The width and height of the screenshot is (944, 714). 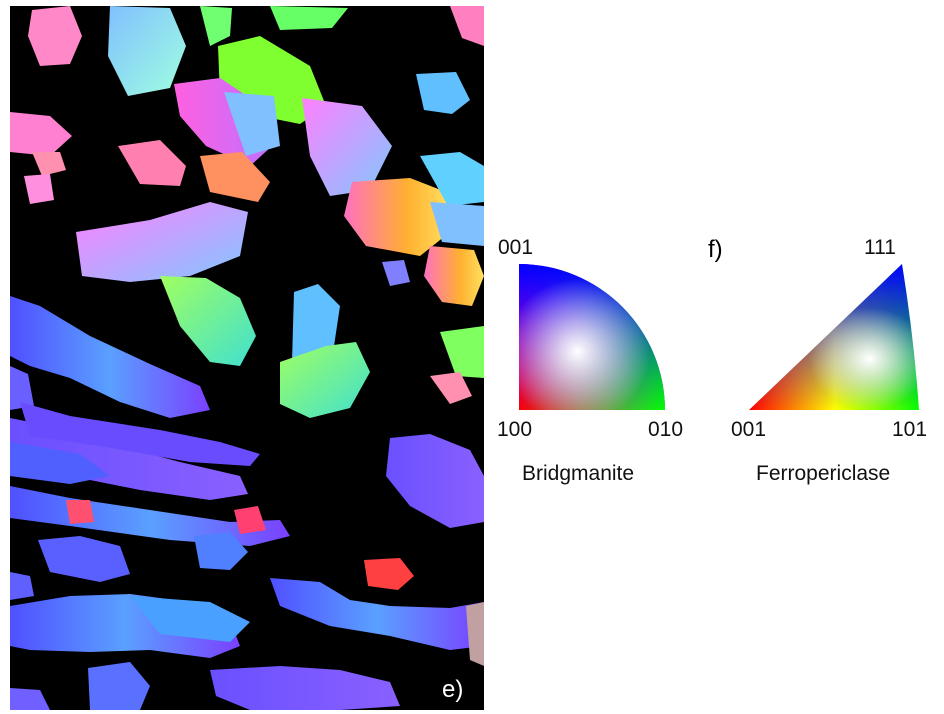 I want to click on ferropericlase-bottom-left-label: 001, so click(x=749, y=429).